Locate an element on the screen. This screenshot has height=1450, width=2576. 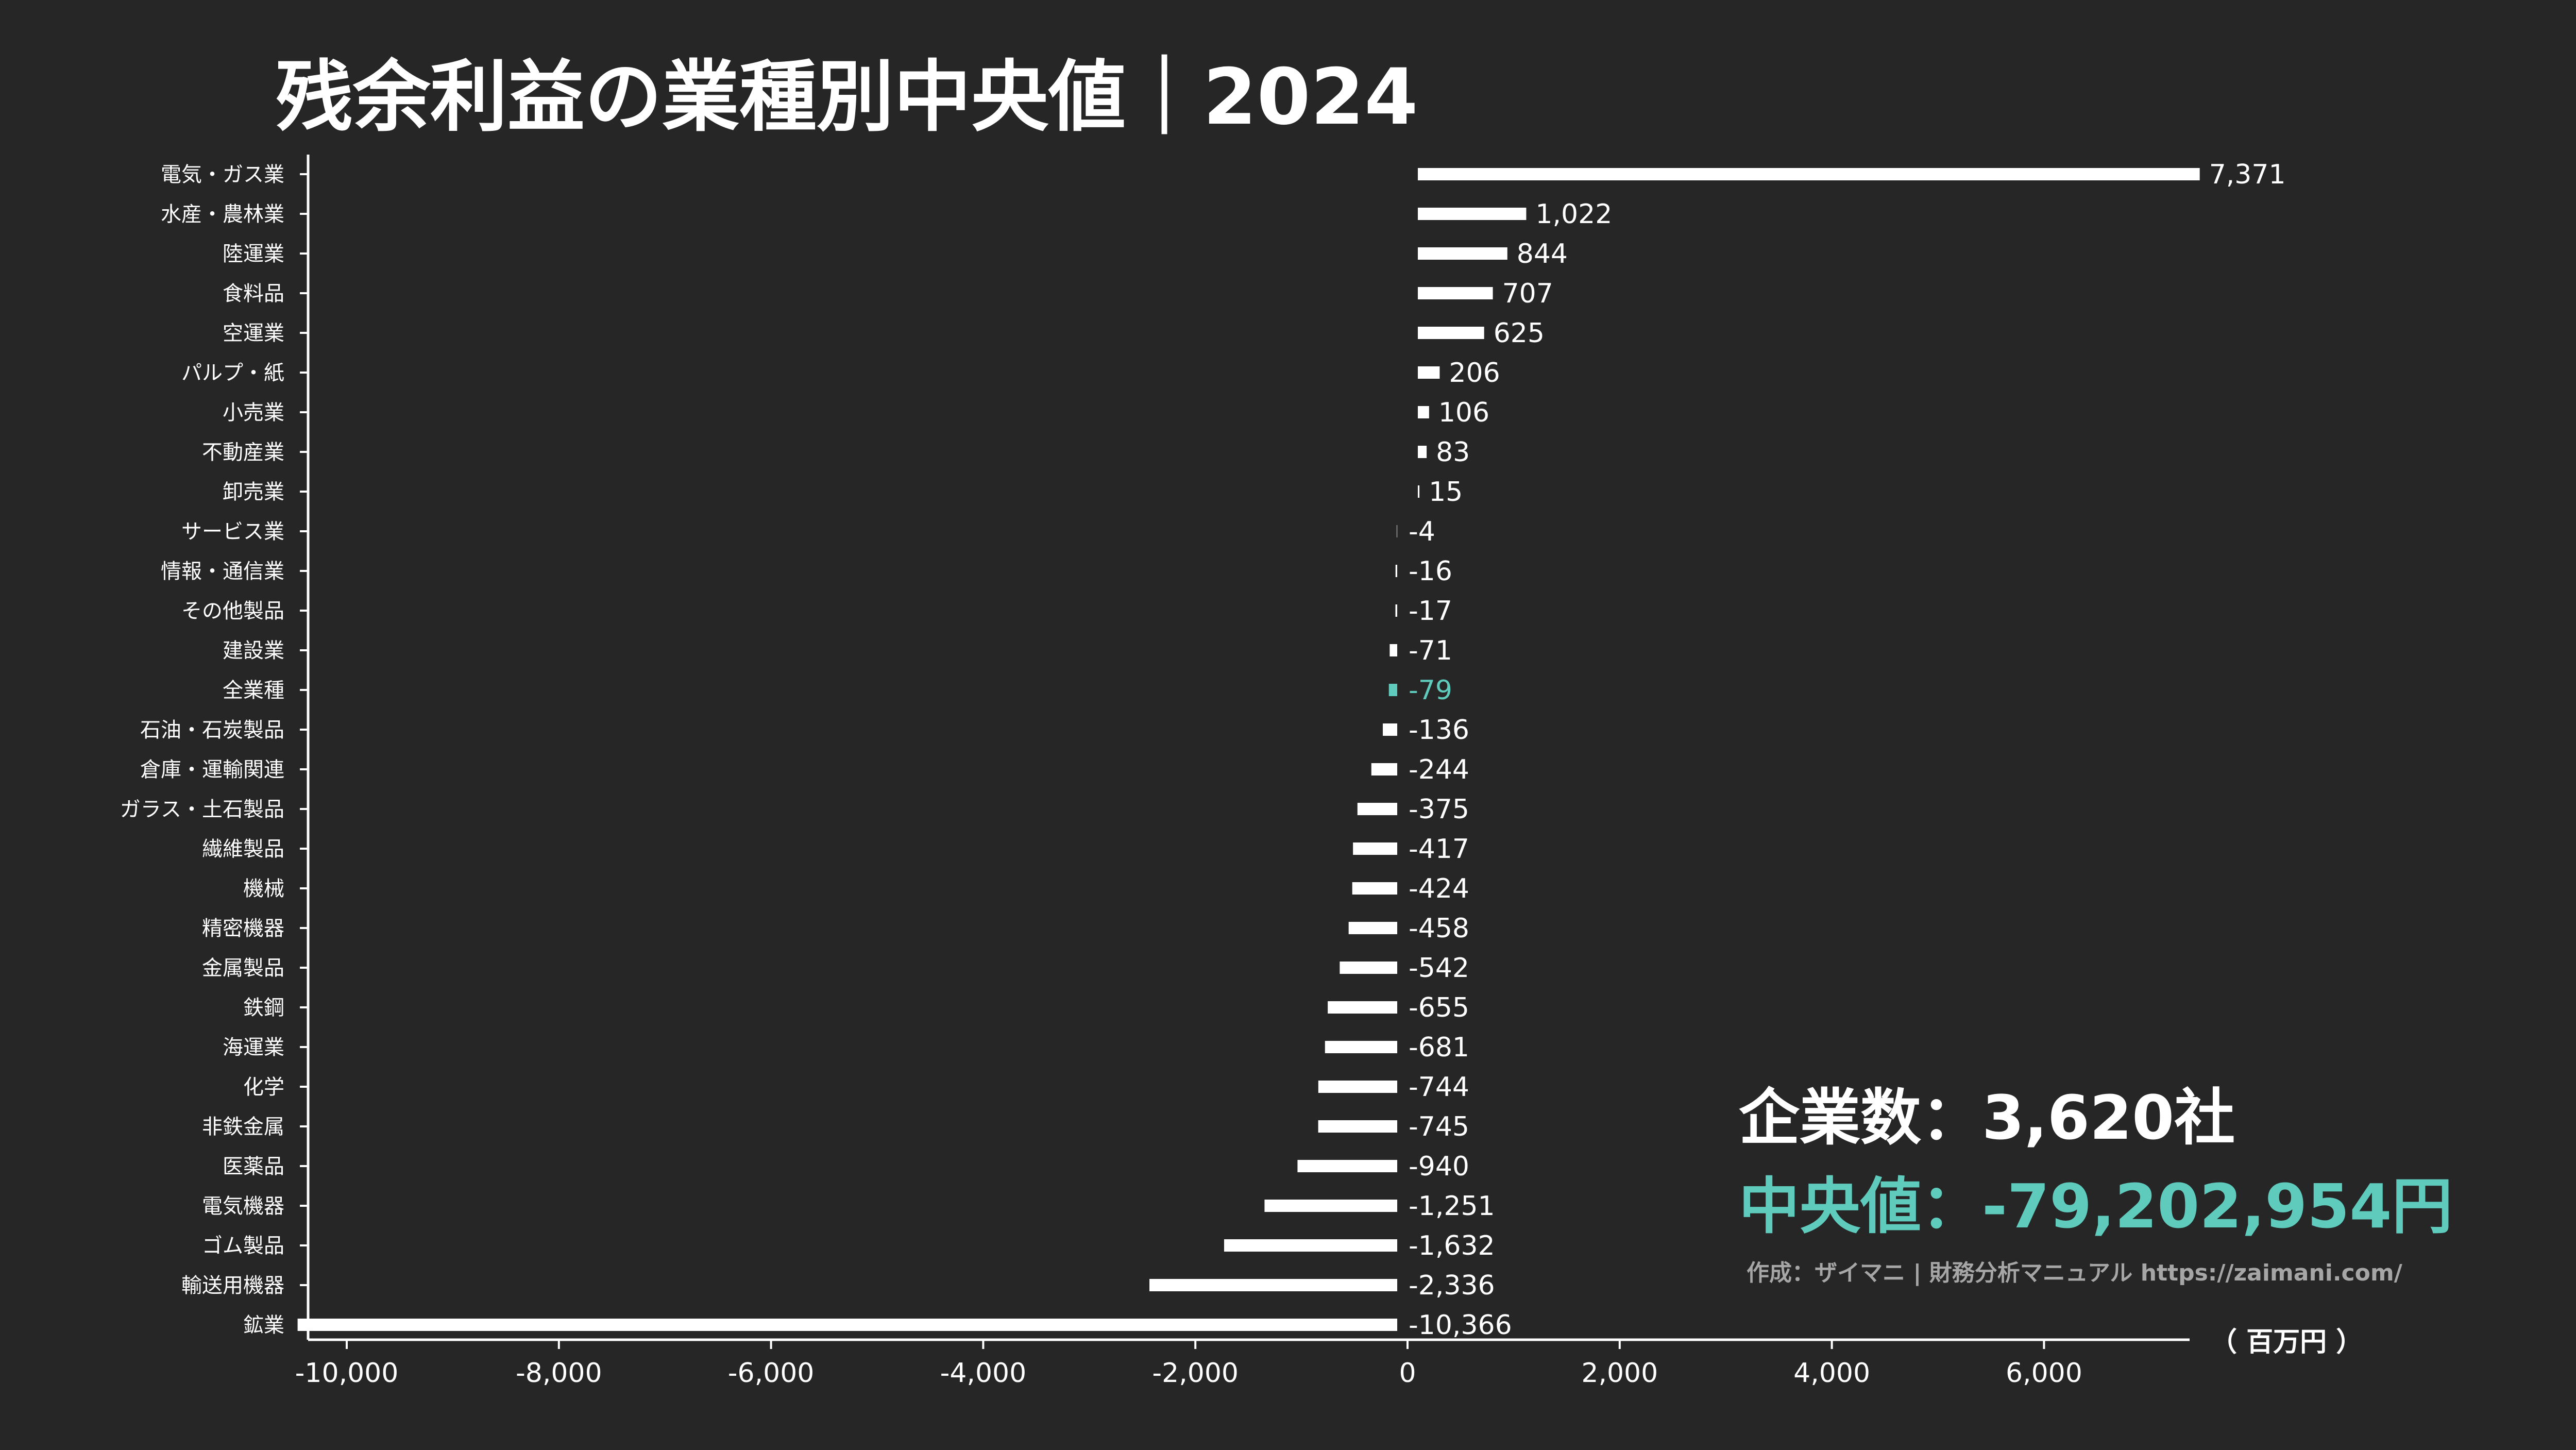
x-tick-label: -10,000 is located at coordinates (347, 1373).